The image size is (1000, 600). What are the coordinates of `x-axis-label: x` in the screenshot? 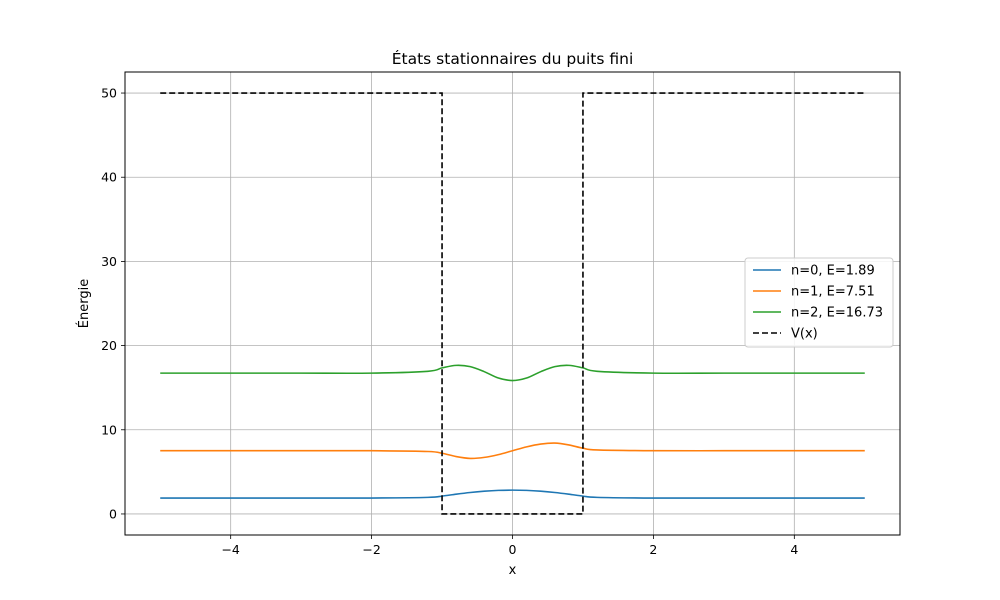 It's located at (513, 570).